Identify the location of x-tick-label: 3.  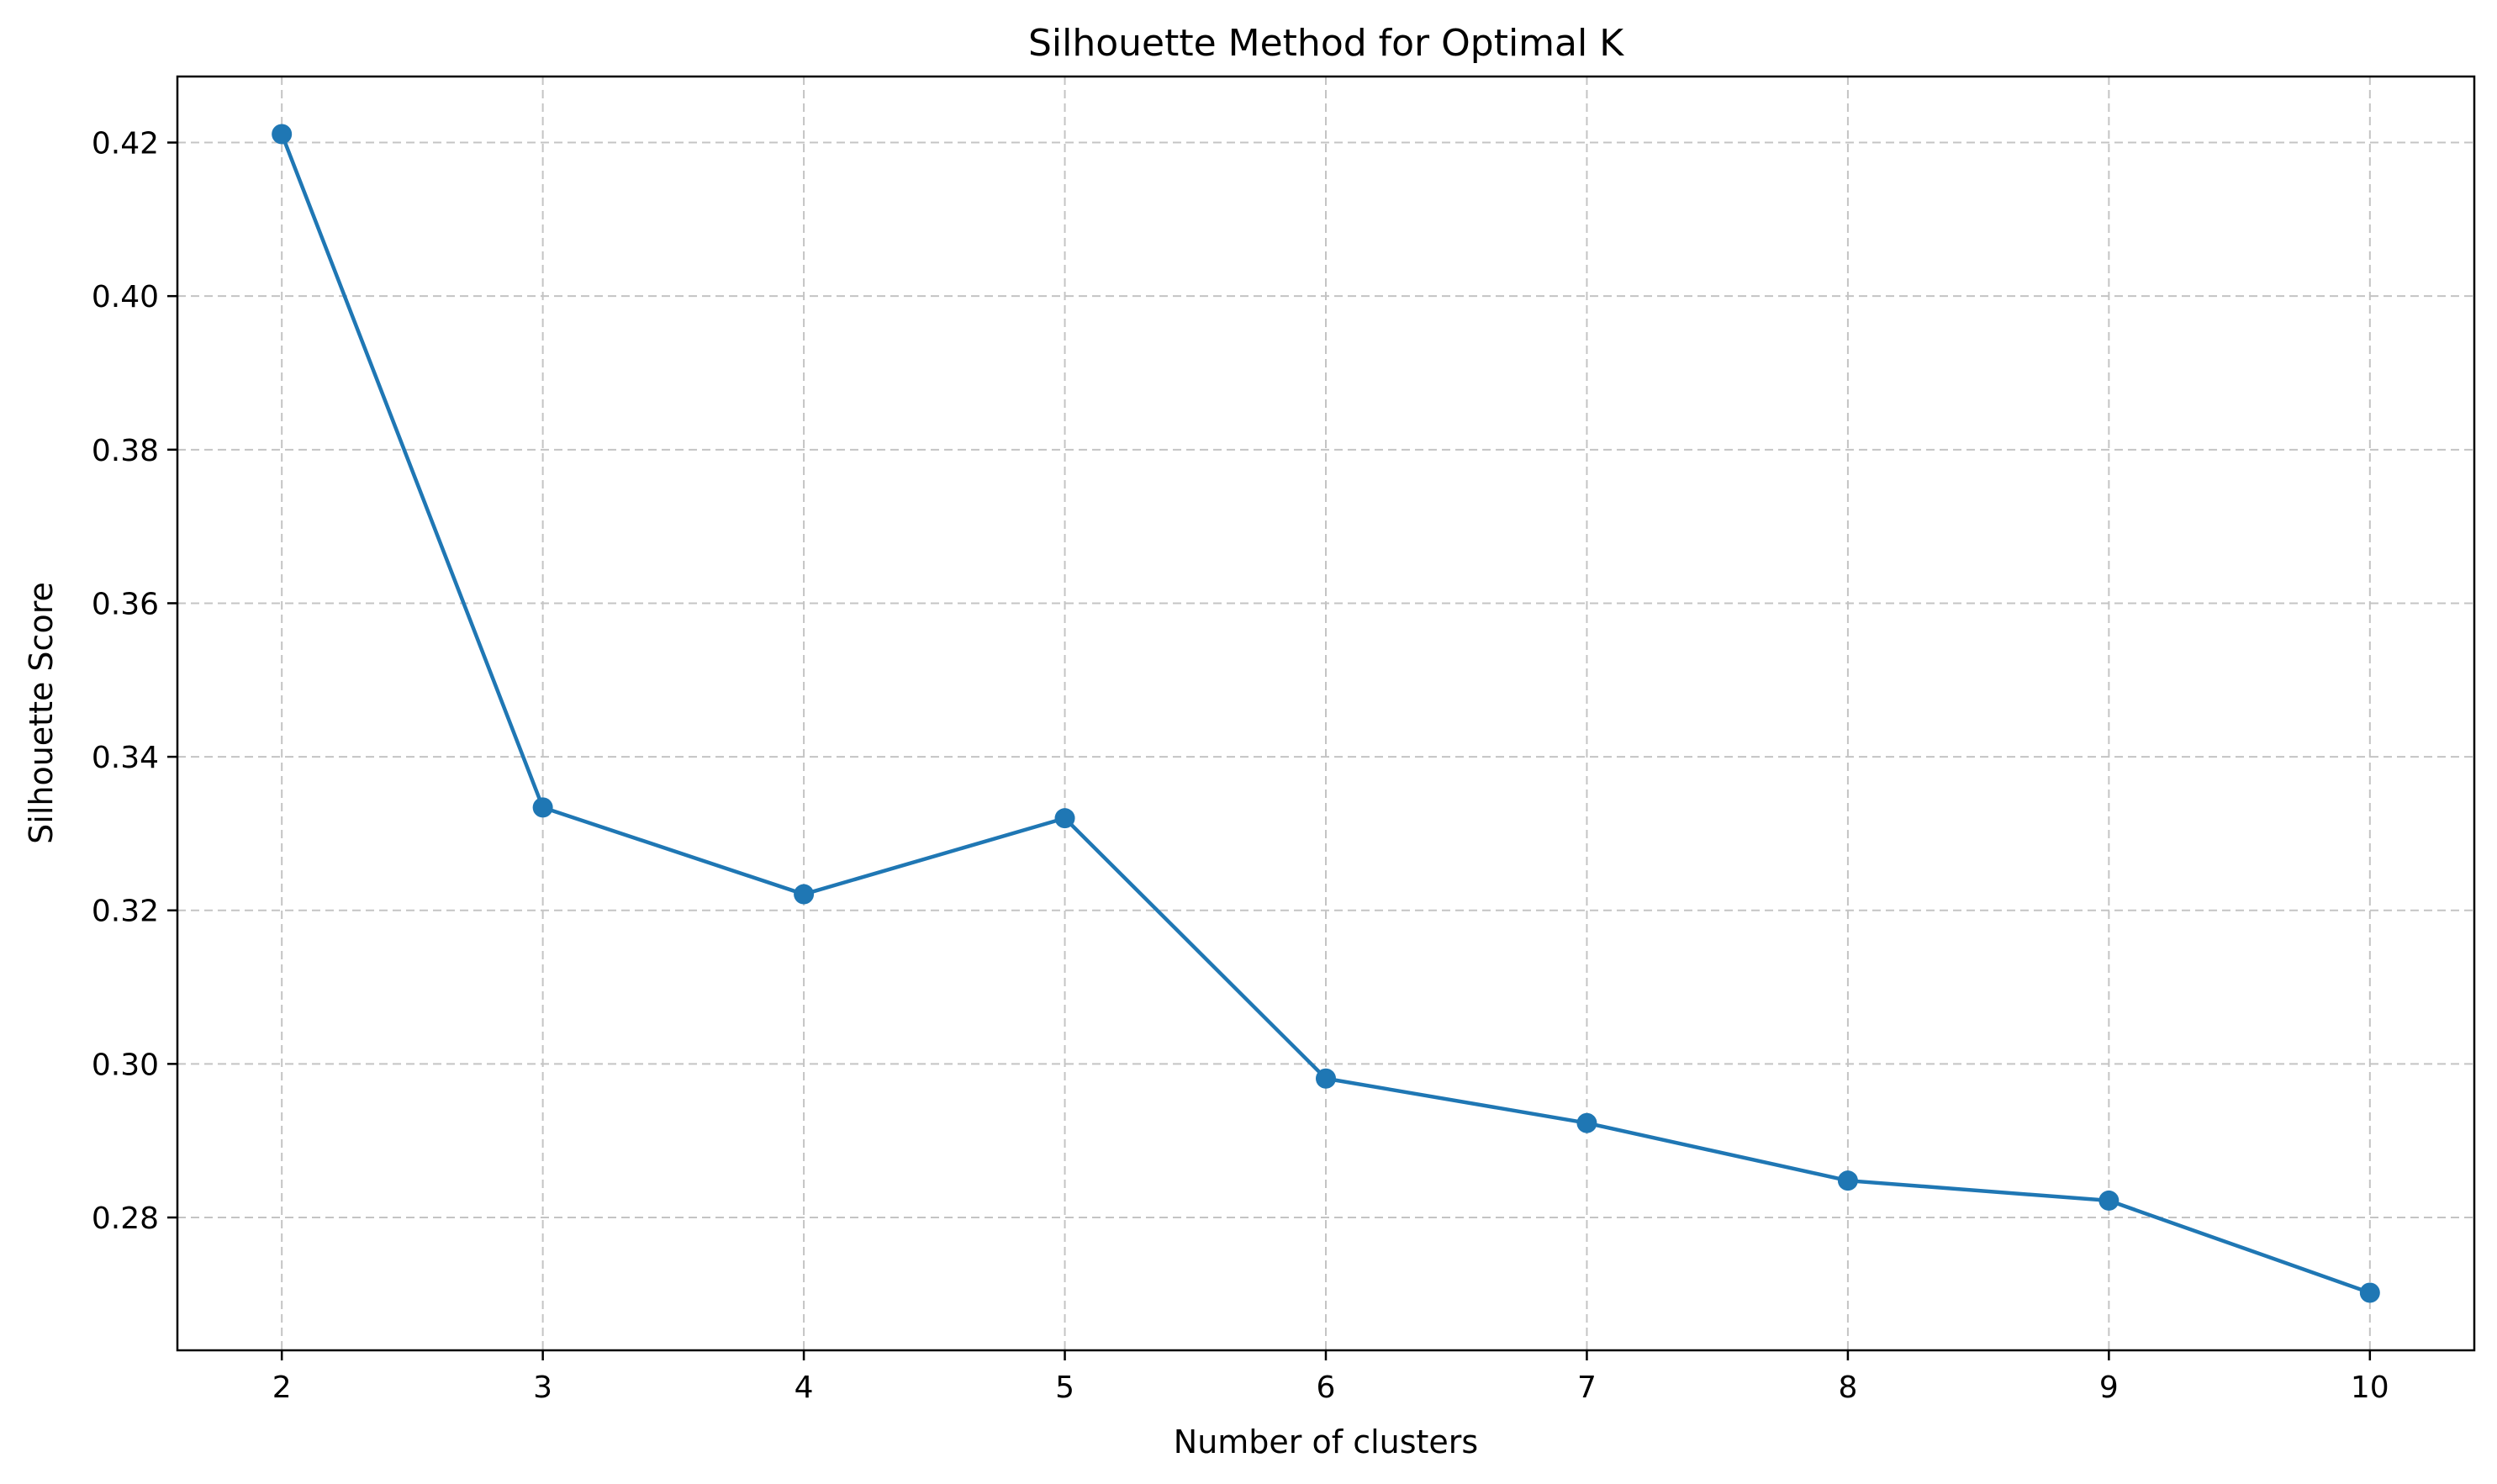
(542, 1387).